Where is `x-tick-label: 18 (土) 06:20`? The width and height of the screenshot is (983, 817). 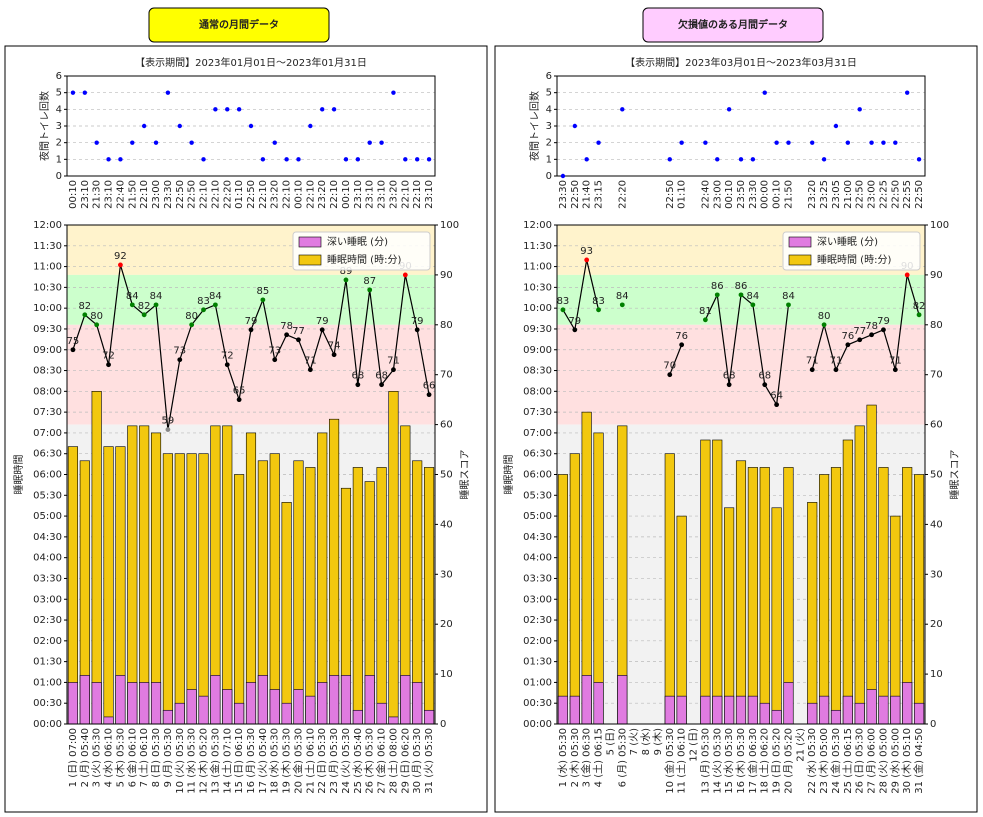 x-tick-label: 18 (土) 06:20 is located at coordinates (764, 761).